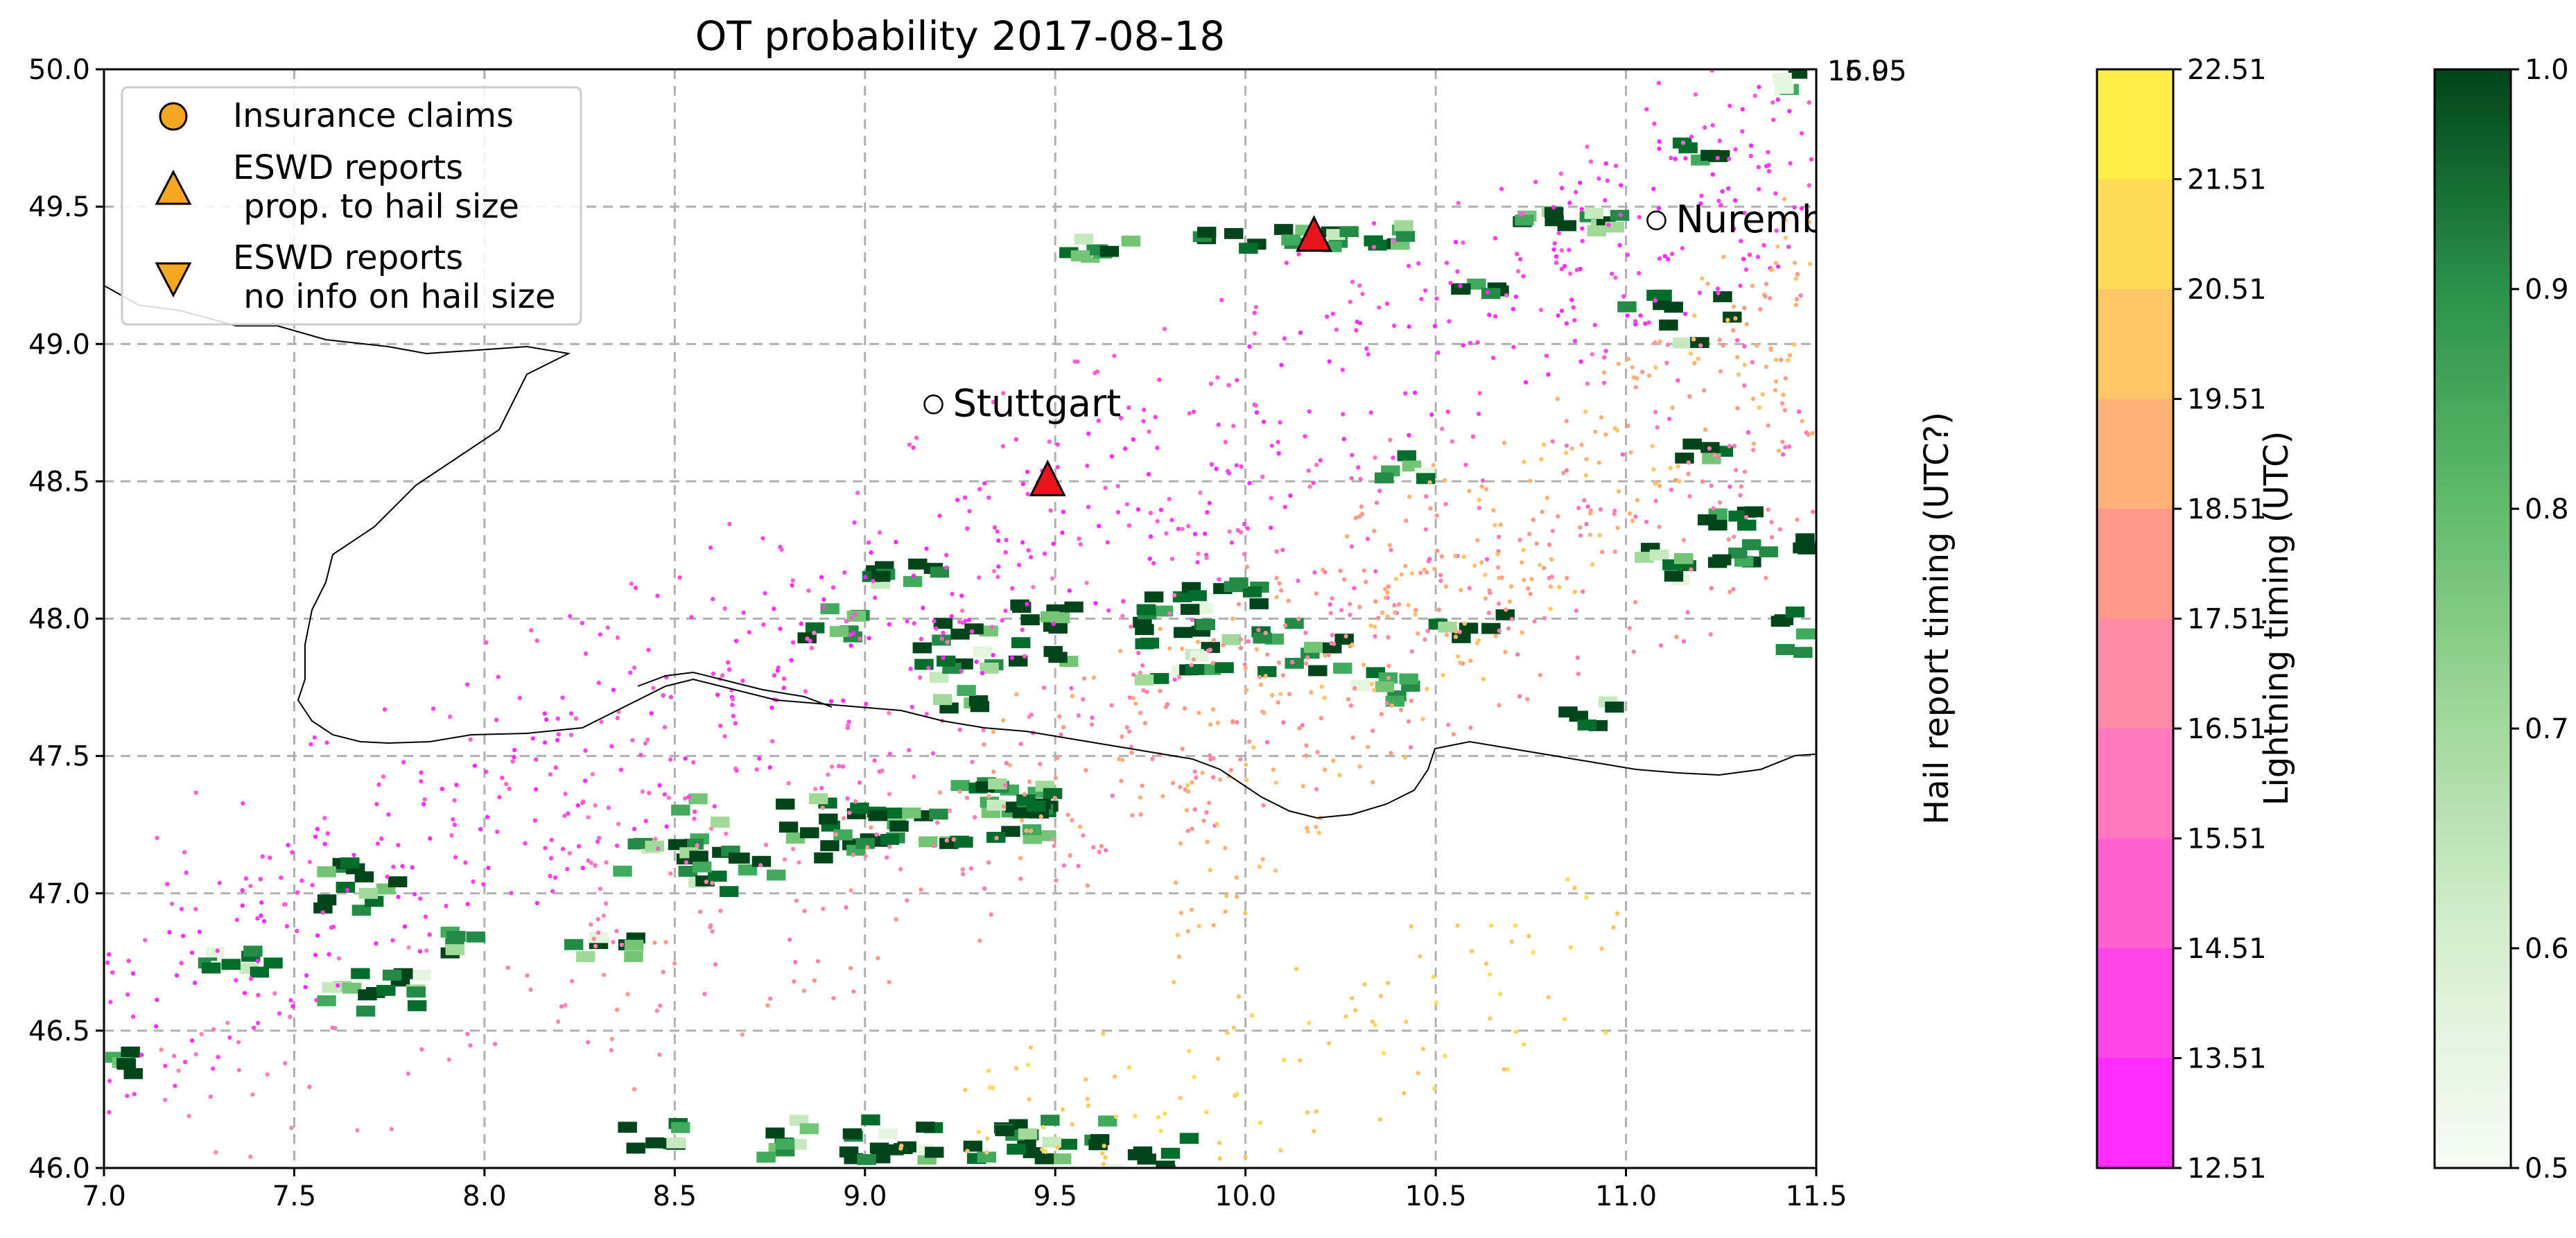  I want to click on lightning-colorbar-tick-label: 21.51, so click(2227, 180).